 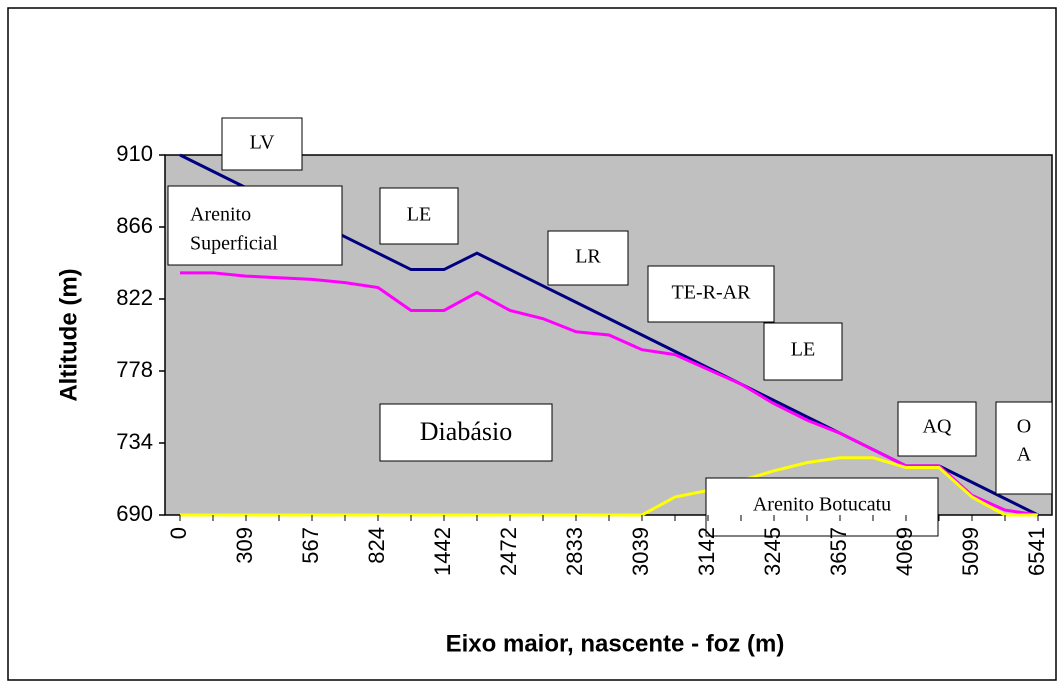 I want to click on x-tick-label: 2472, so click(x=508, y=551).